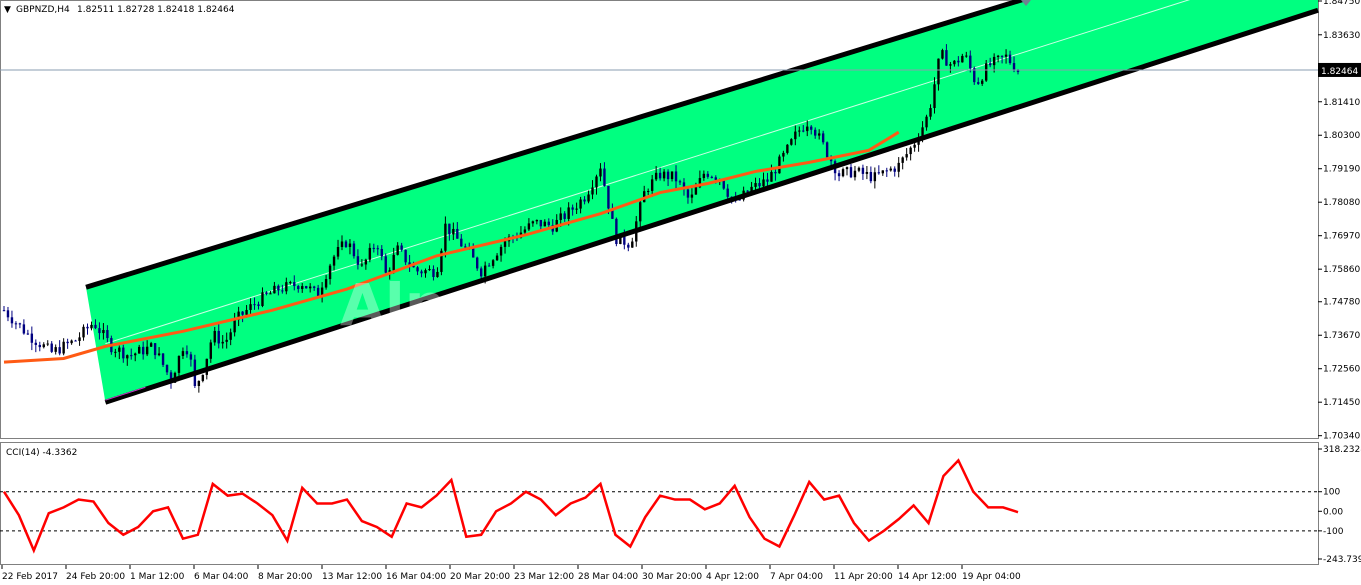 The image size is (1361, 585). Describe the element at coordinates (927, 577) in the screenshot. I see `time-axis-label: 14 Apr 12:00` at that location.